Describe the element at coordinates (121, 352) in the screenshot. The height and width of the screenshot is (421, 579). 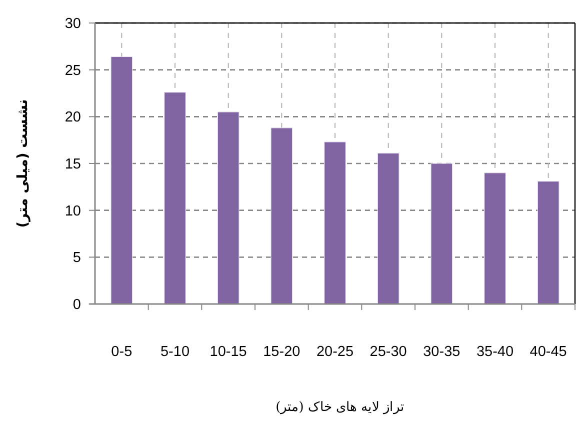
I see `x-tick-label: 0-5` at that location.